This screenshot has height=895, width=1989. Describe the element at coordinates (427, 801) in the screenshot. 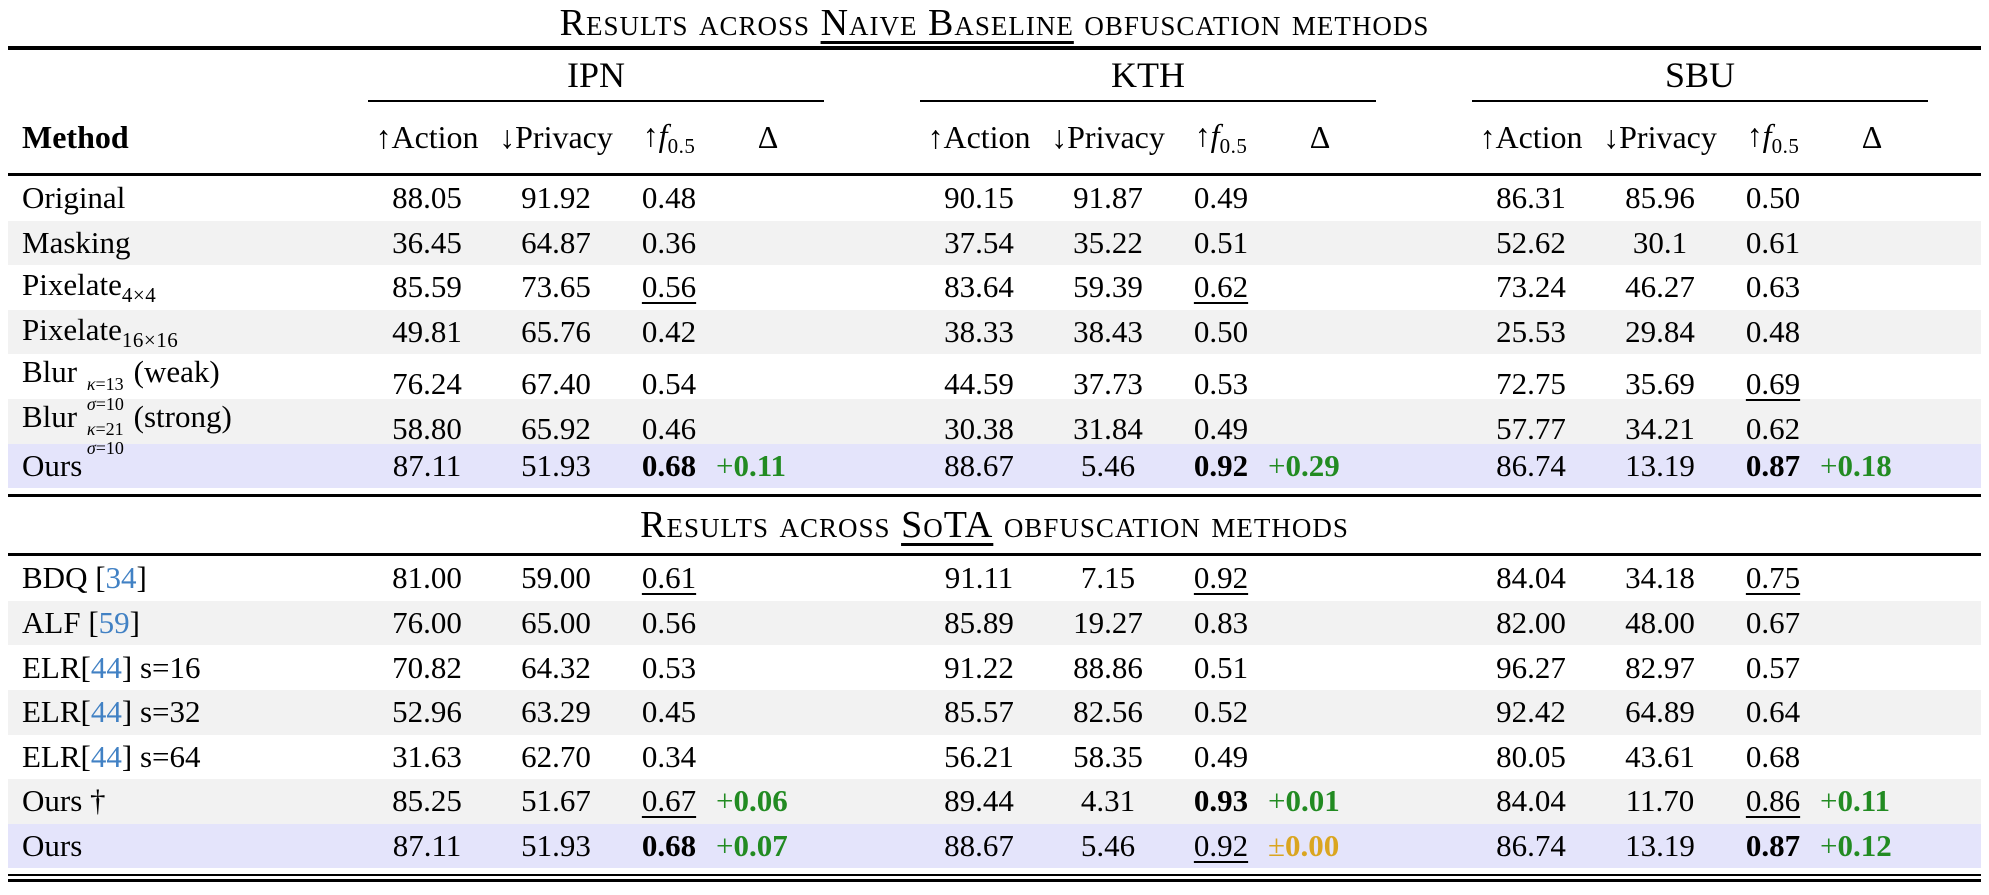

I see `action-value: 85.25` at that location.